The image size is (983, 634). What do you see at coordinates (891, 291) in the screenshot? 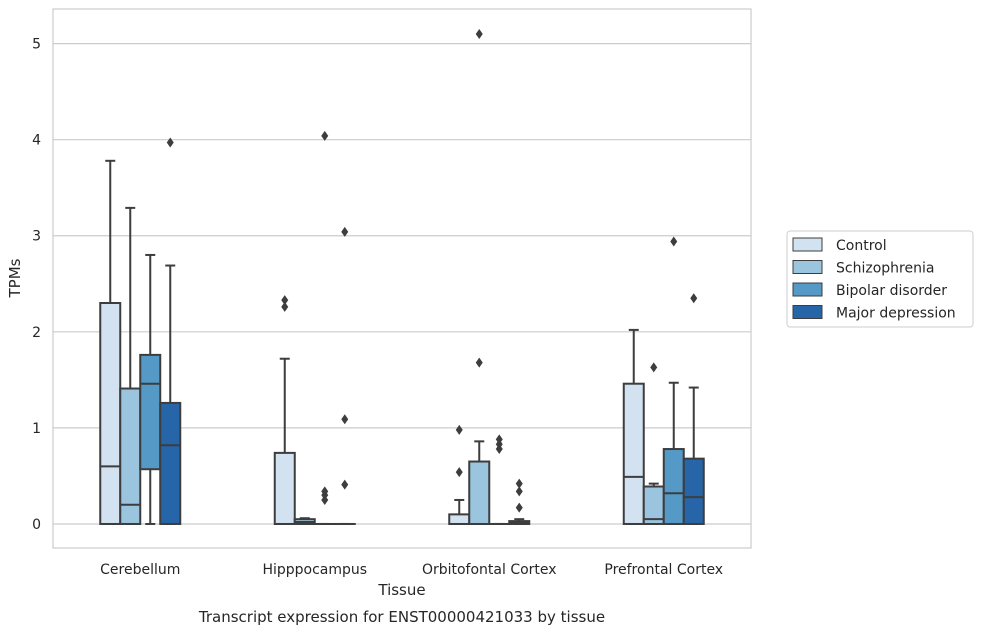
I see `legend-label: Bipolar disorder` at bounding box center [891, 291].